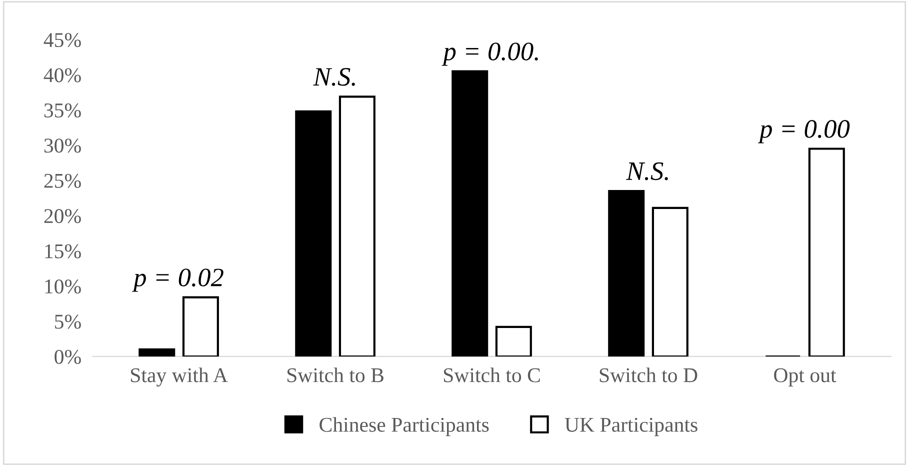 The width and height of the screenshot is (909, 466). Describe the element at coordinates (63, 251) in the screenshot. I see `y-tick-label: 15%` at that location.